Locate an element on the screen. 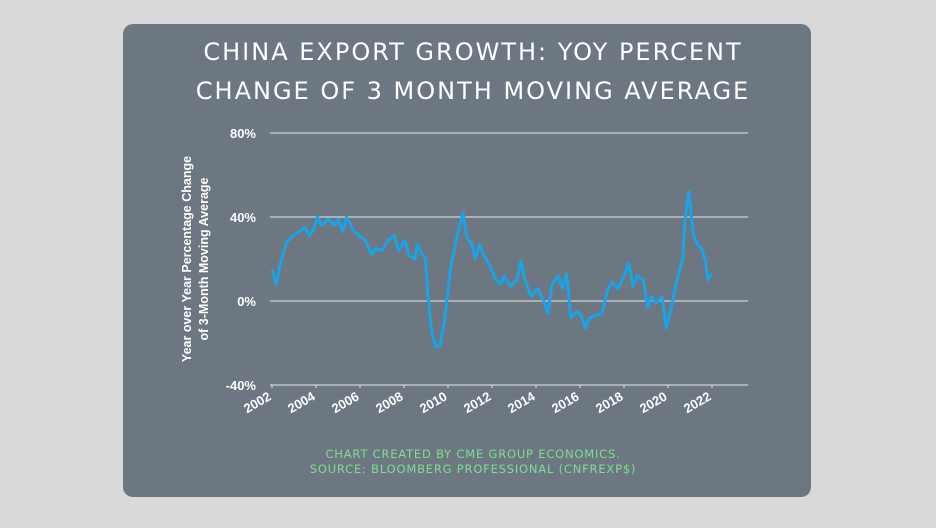 The height and width of the screenshot is (528, 936). y-tick-label: -40% is located at coordinates (241, 385).